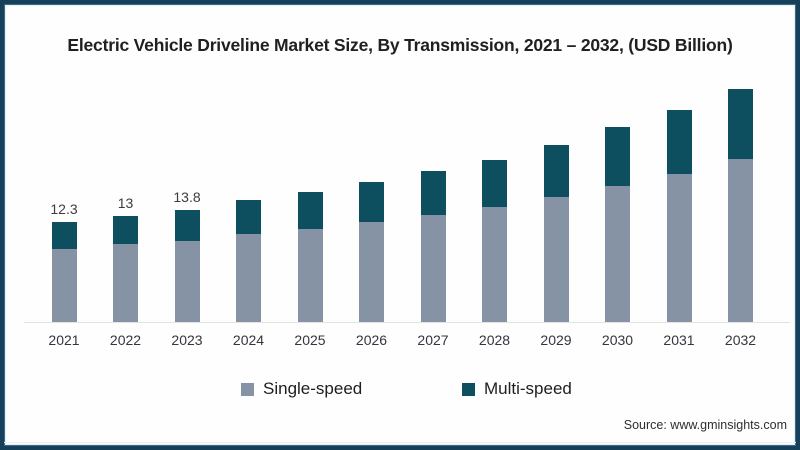  What do you see at coordinates (310, 340) in the screenshot?
I see `x-axis-label-2025: 2025` at bounding box center [310, 340].